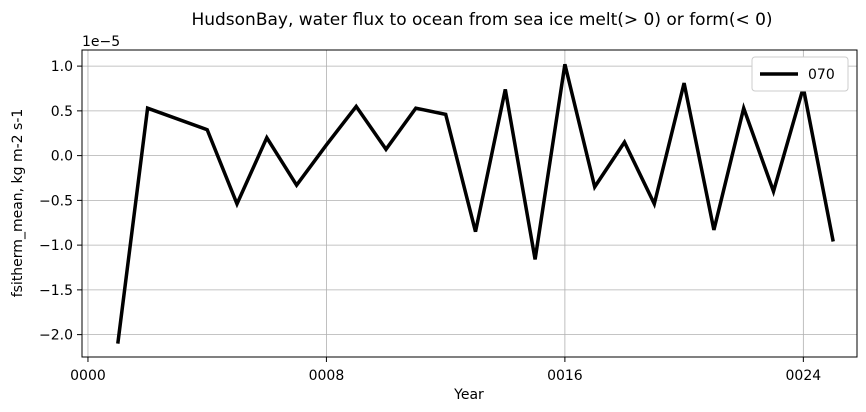  I want to click on x-axis-label: Year, so click(468, 395).